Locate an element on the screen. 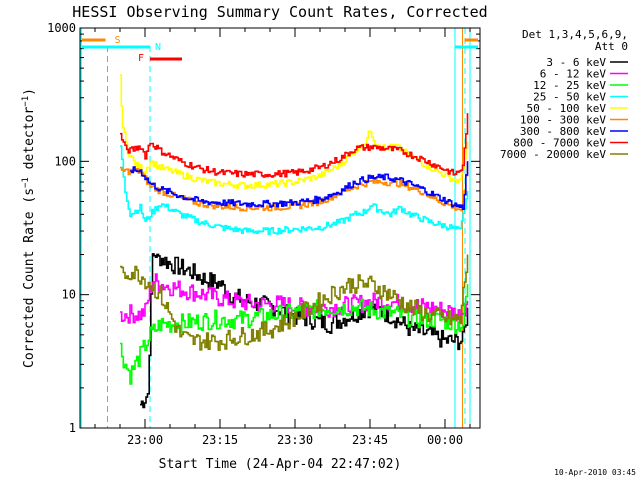 The width and height of the screenshot is (640, 480). legend-label-6: 300 - 800 keV is located at coordinates (563, 131).